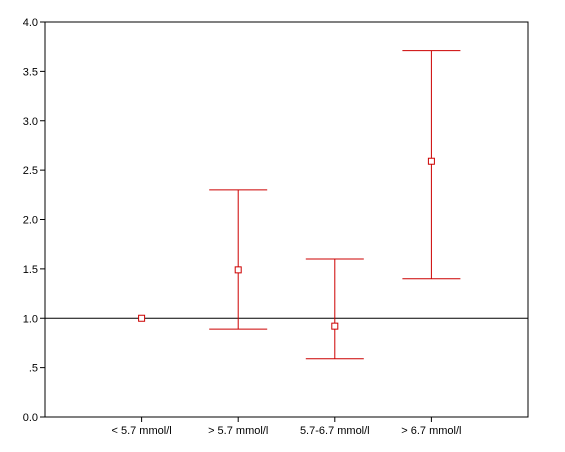 The height and width of the screenshot is (452, 565). I want to click on x-category-label: > 5.7 mmol/l, so click(238, 431).